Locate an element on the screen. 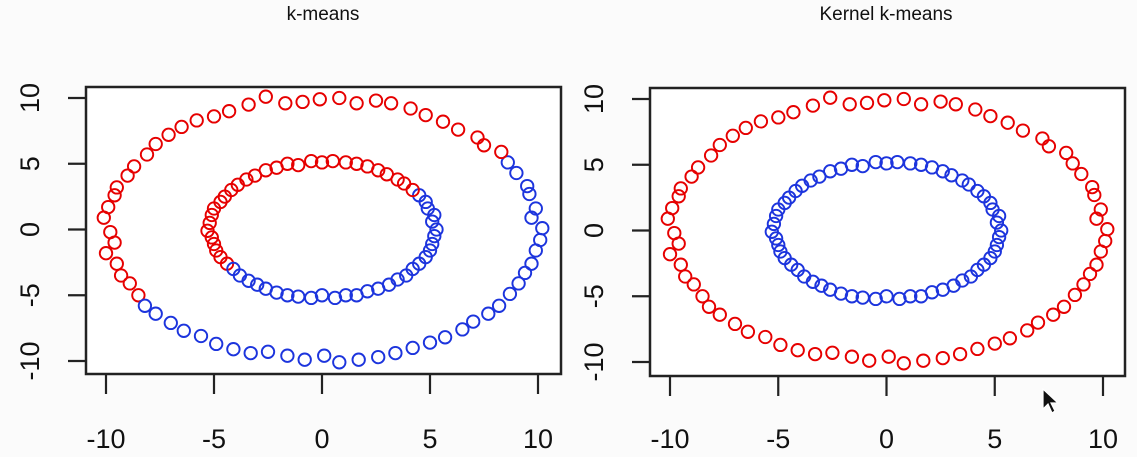 Image resolution: width=1137 pixels, height=457 pixels. x-tick-label: -10 is located at coordinates (105, 439).